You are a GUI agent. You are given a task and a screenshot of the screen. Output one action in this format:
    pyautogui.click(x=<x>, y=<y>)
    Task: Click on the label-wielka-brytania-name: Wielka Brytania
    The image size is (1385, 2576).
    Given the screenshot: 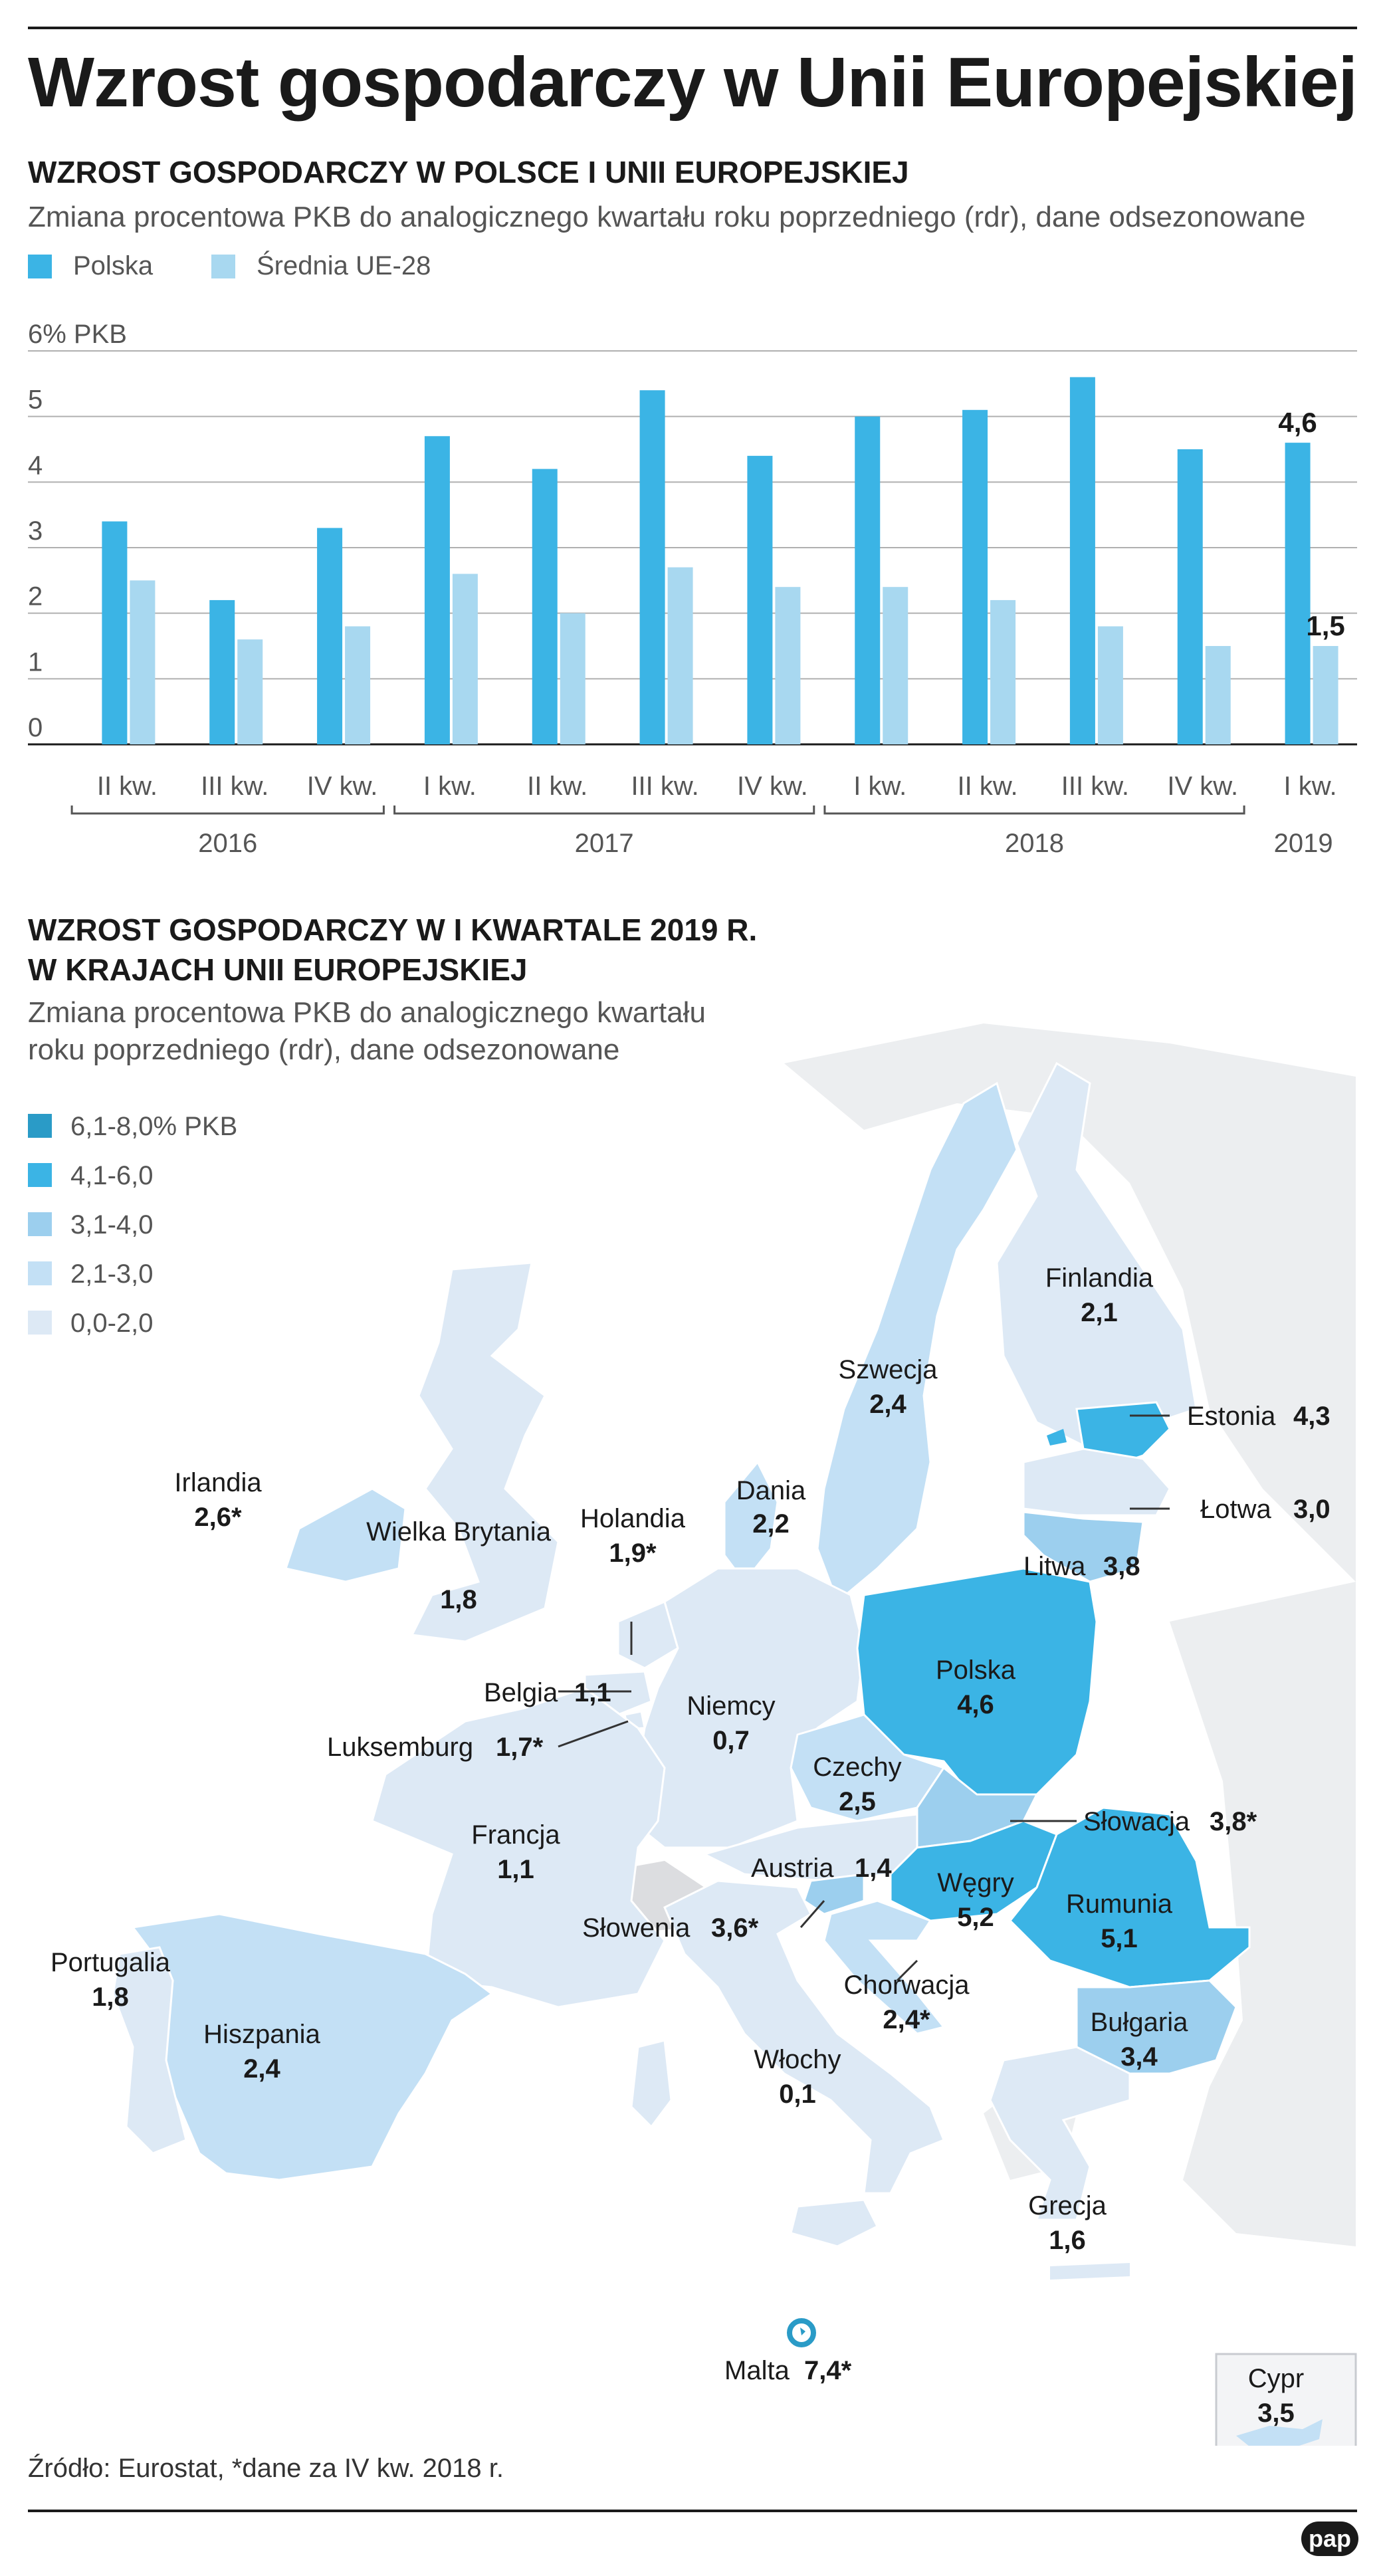 What is the action you would take?
    pyautogui.click(x=459, y=1532)
    